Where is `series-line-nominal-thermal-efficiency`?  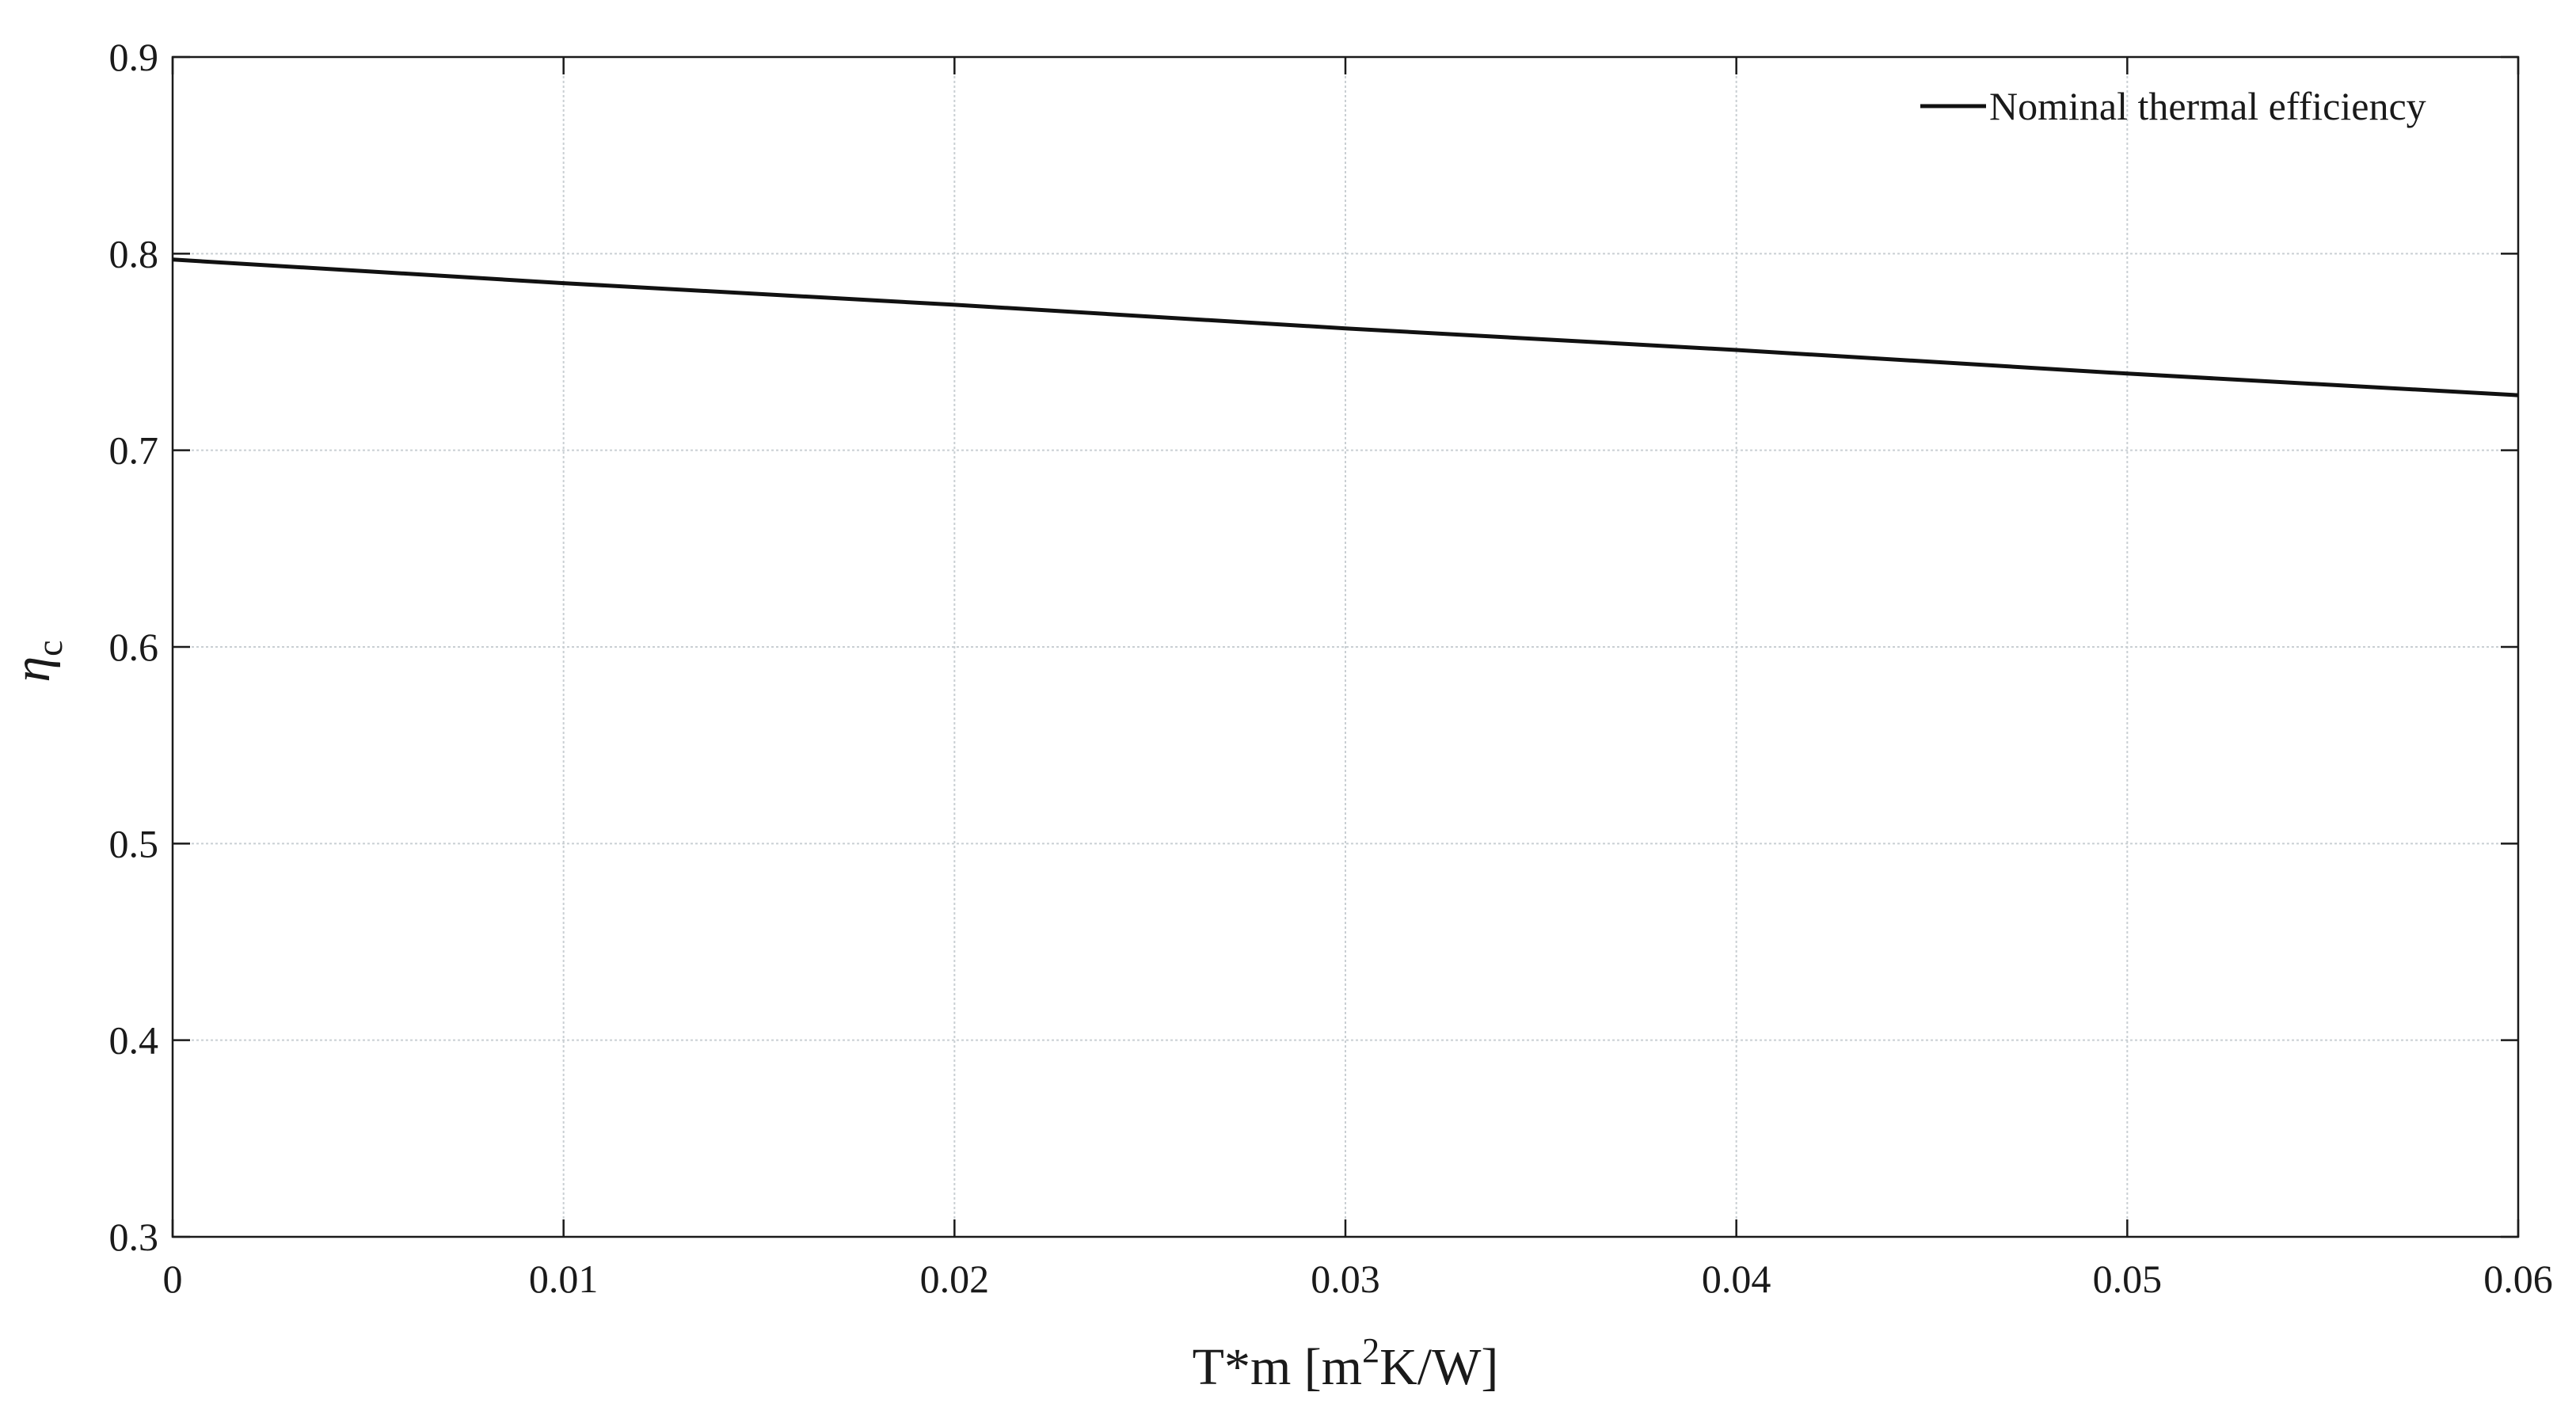 series-line-nominal-thermal-efficiency is located at coordinates (1345, 327).